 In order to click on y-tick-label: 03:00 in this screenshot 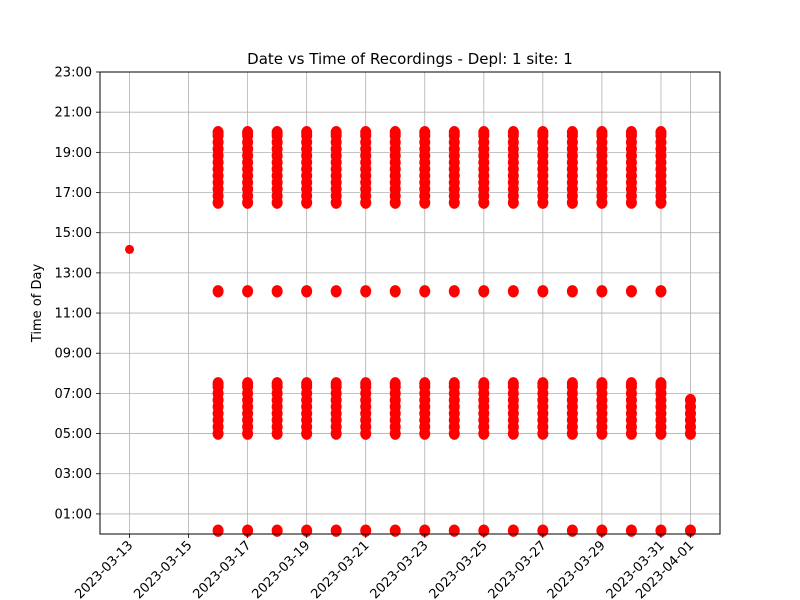, I will do `click(73, 474)`.